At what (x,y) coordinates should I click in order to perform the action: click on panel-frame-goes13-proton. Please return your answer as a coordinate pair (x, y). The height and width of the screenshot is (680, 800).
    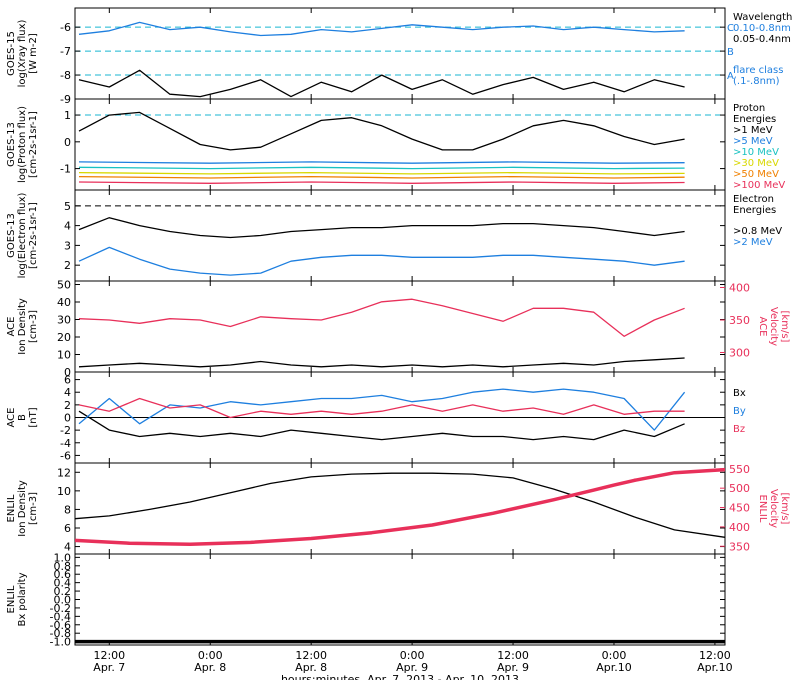
    Looking at the image, I should click on (400, 144).